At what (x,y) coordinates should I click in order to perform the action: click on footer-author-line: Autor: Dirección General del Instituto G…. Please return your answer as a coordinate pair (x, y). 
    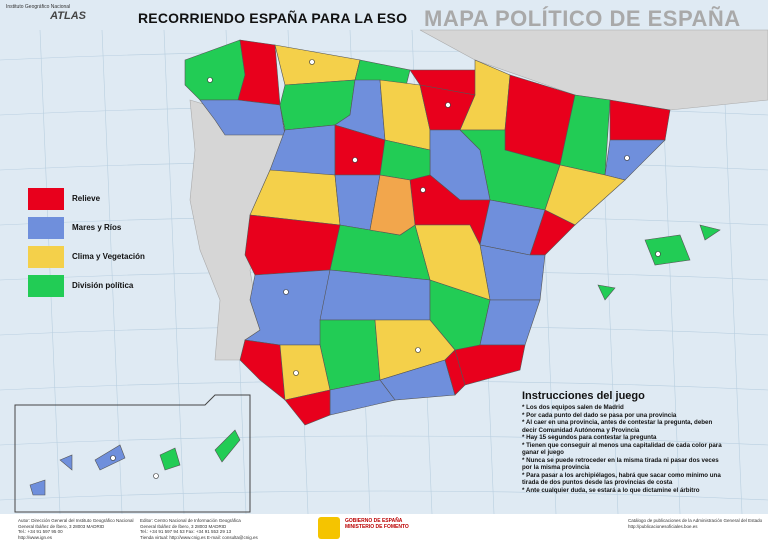
    Looking at the image, I should click on (76, 520).